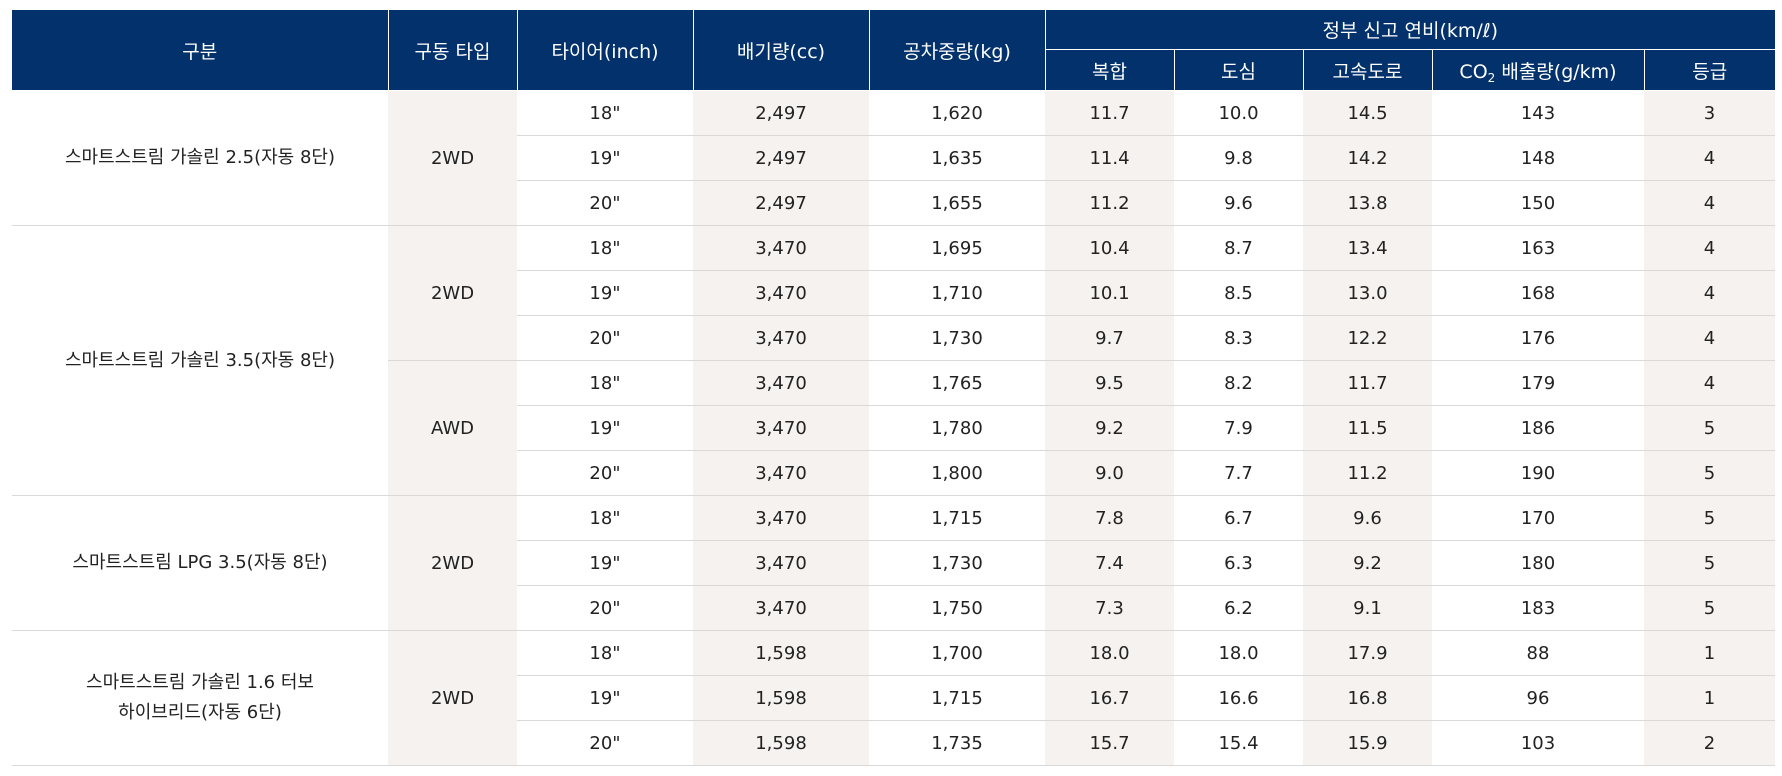 The image size is (1782, 776). Describe the element at coordinates (1710, 653) in the screenshot. I see `cell-grade: 1` at that location.